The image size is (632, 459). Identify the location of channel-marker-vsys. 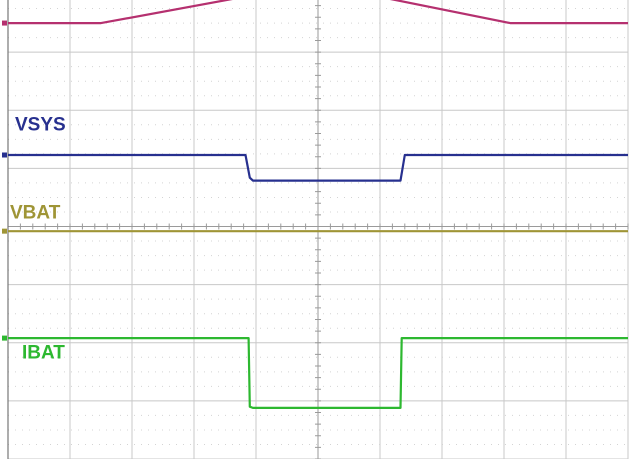
(4, 155).